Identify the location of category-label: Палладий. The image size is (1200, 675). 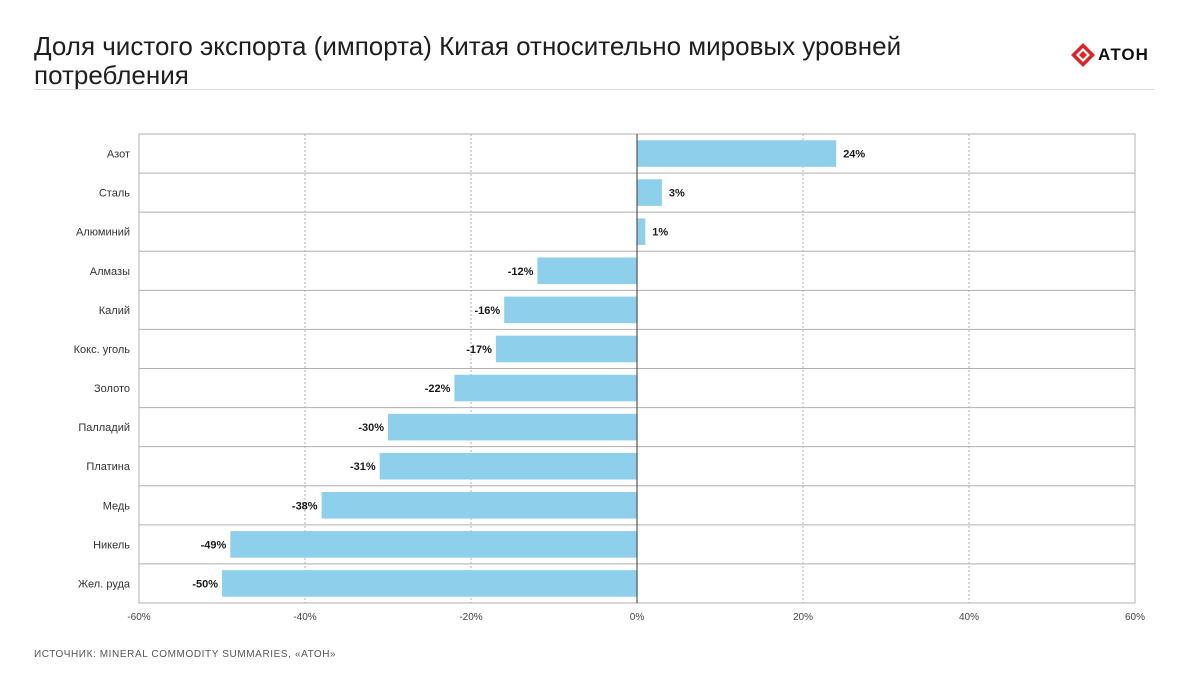
(104, 428).